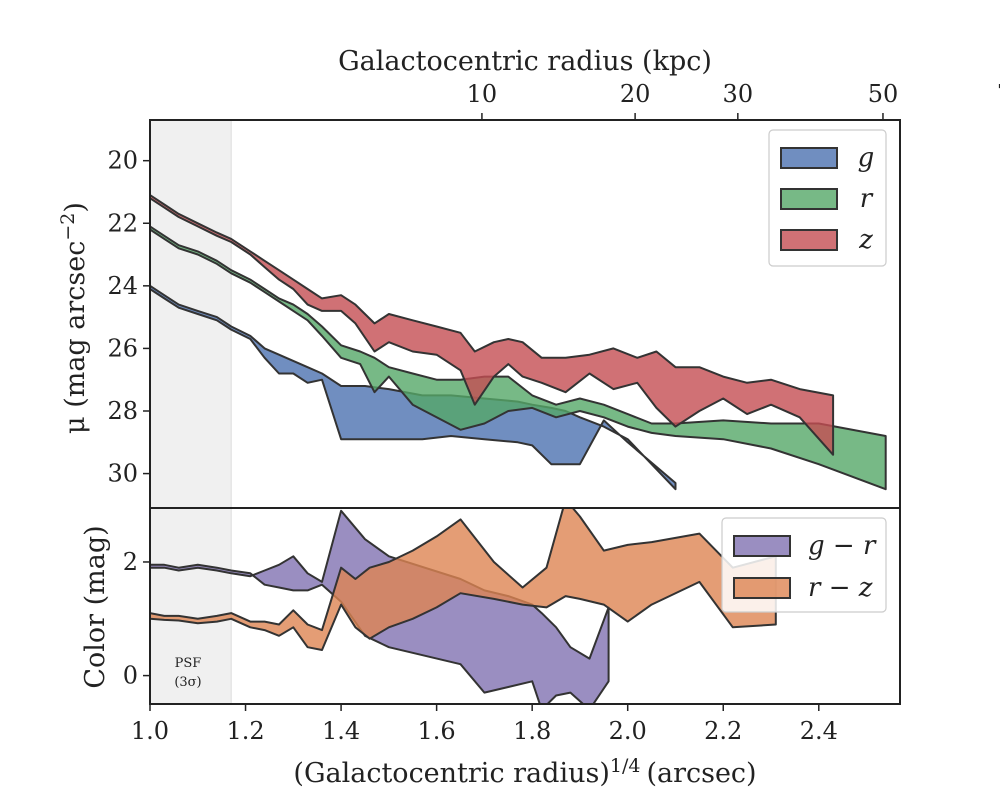 The height and width of the screenshot is (800, 1000). Describe the element at coordinates (75, 337) in the screenshot. I see `y-axis-title-main: μ (mag arcsec` at that location.